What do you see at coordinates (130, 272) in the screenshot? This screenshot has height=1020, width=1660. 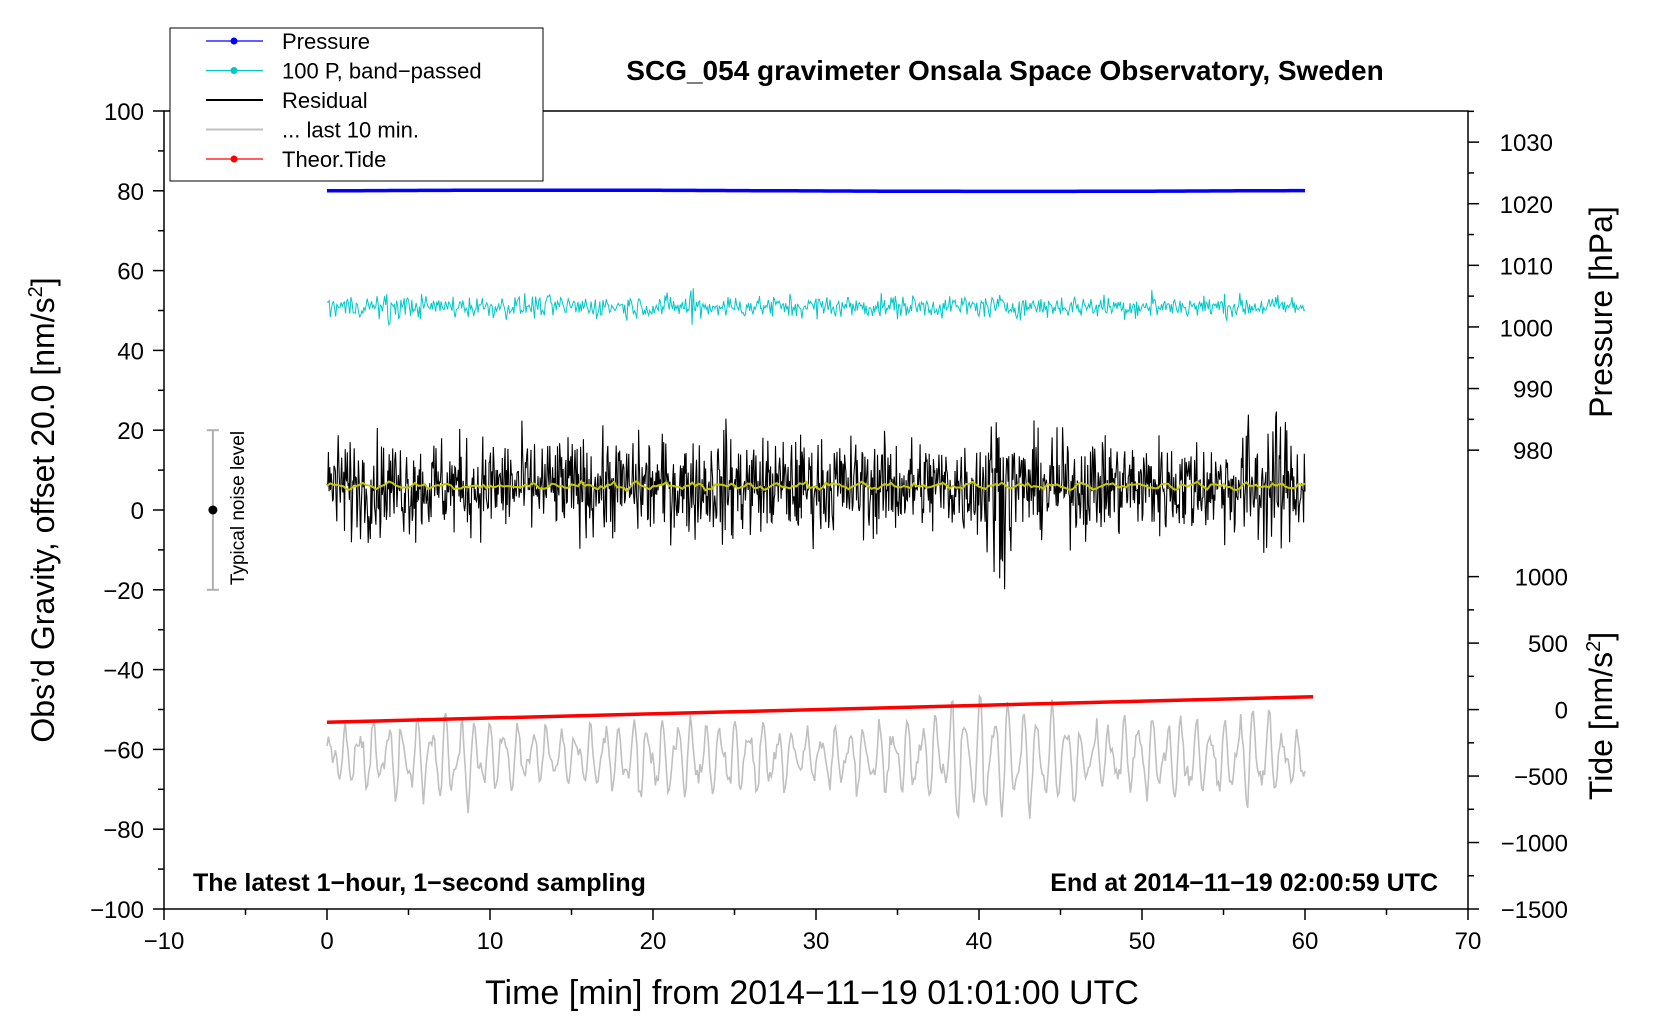 I see `y-tick-label: 60` at bounding box center [130, 272].